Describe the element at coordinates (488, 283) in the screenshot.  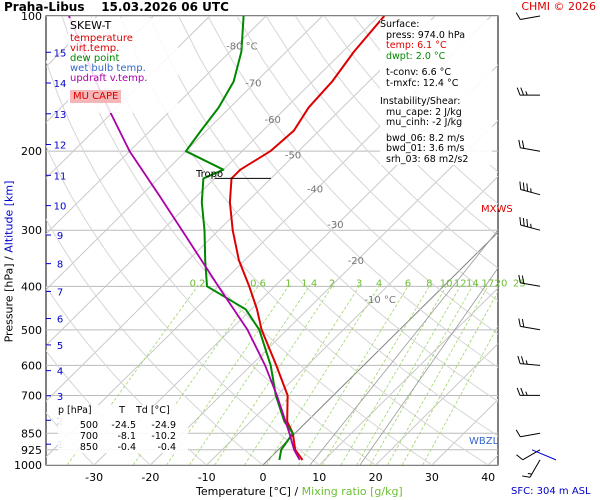
I see `mixing-ratio-label: 17` at that location.